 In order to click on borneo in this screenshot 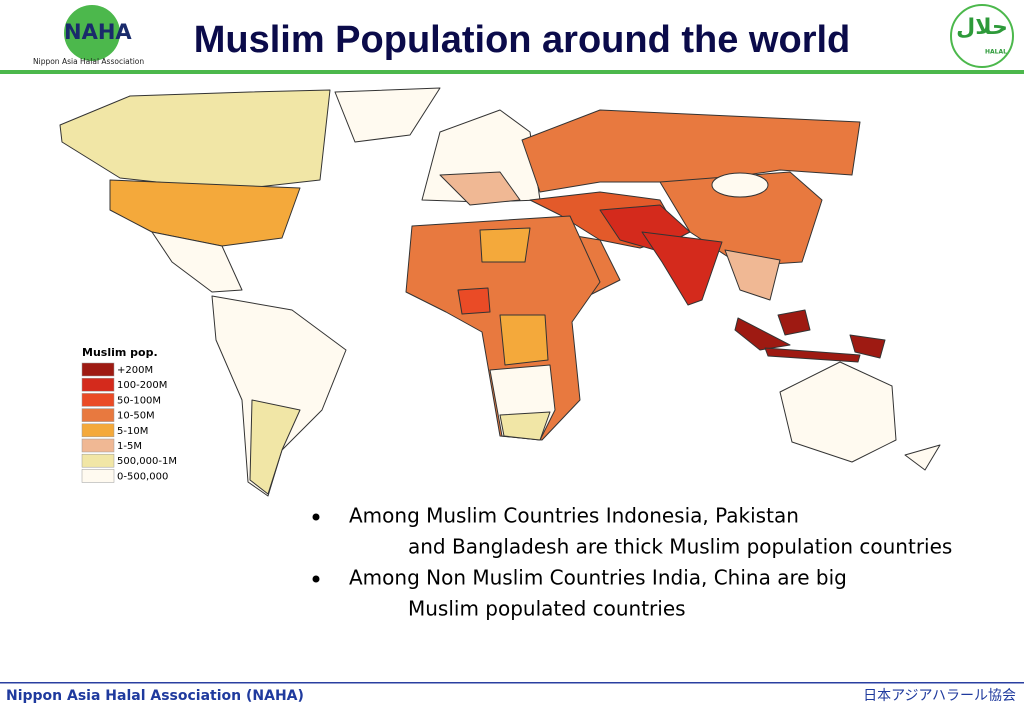, I will do `click(794, 322)`.